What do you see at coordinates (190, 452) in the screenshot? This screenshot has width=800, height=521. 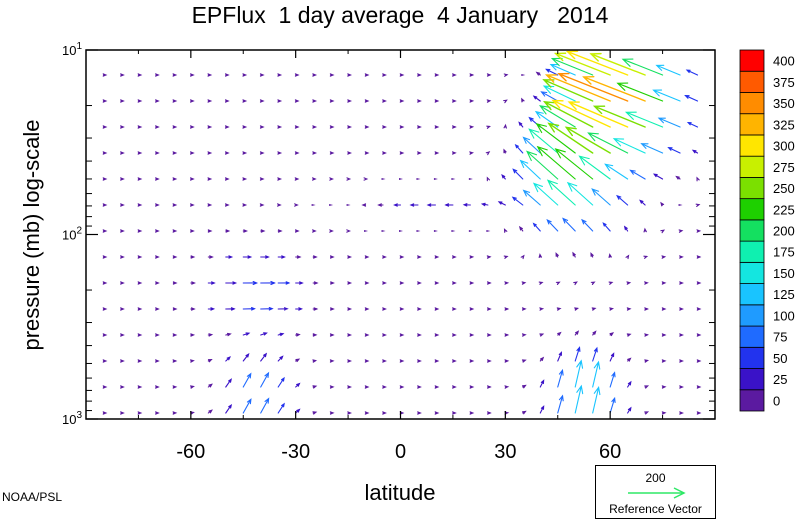 I see `x-tick-label: -60` at bounding box center [190, 452].